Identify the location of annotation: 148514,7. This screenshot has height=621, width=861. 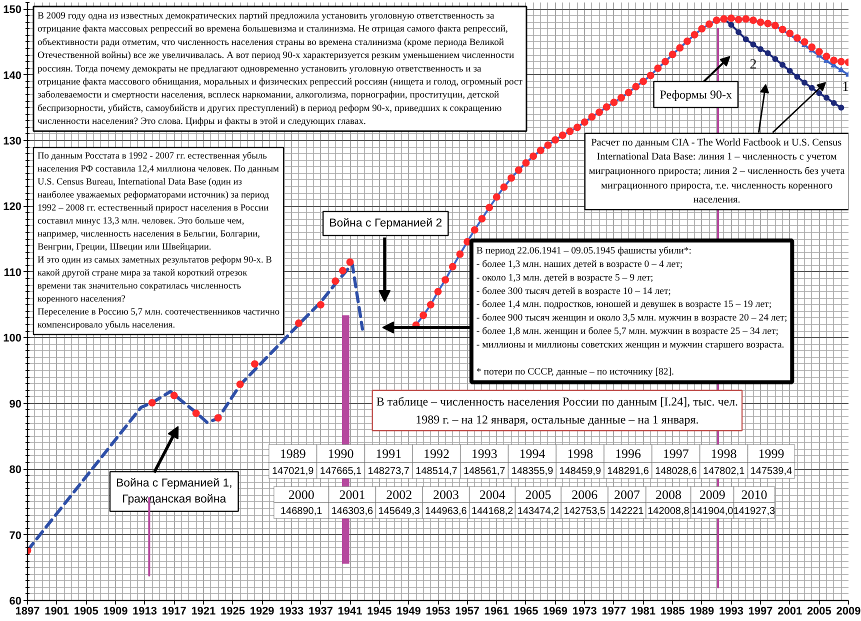
(437, 471).